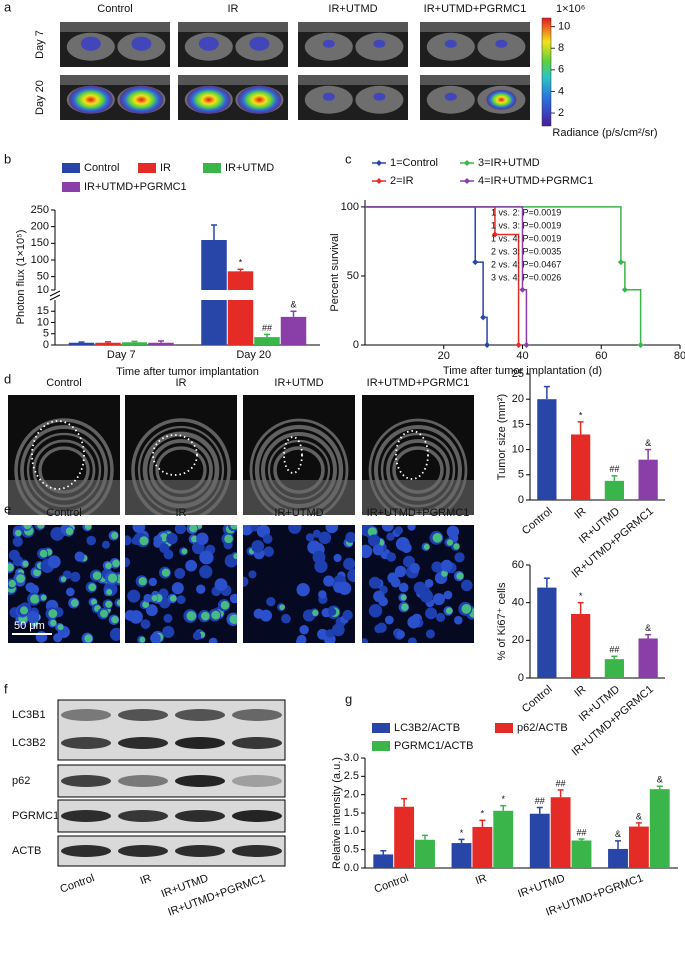  Describe the element at coordinates (561, 70) in the screenshot. I see `colorbar-tick-label: 6` at that location.